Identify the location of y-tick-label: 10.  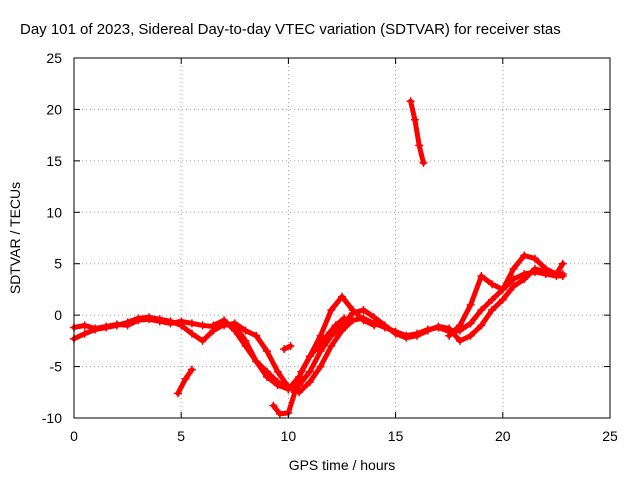
(54, 212).